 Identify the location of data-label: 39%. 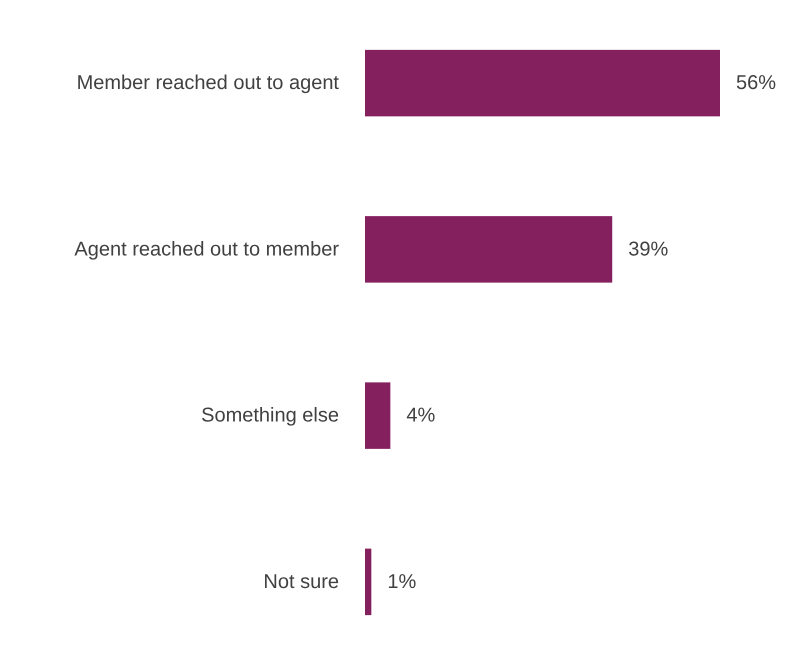
(648, 249).